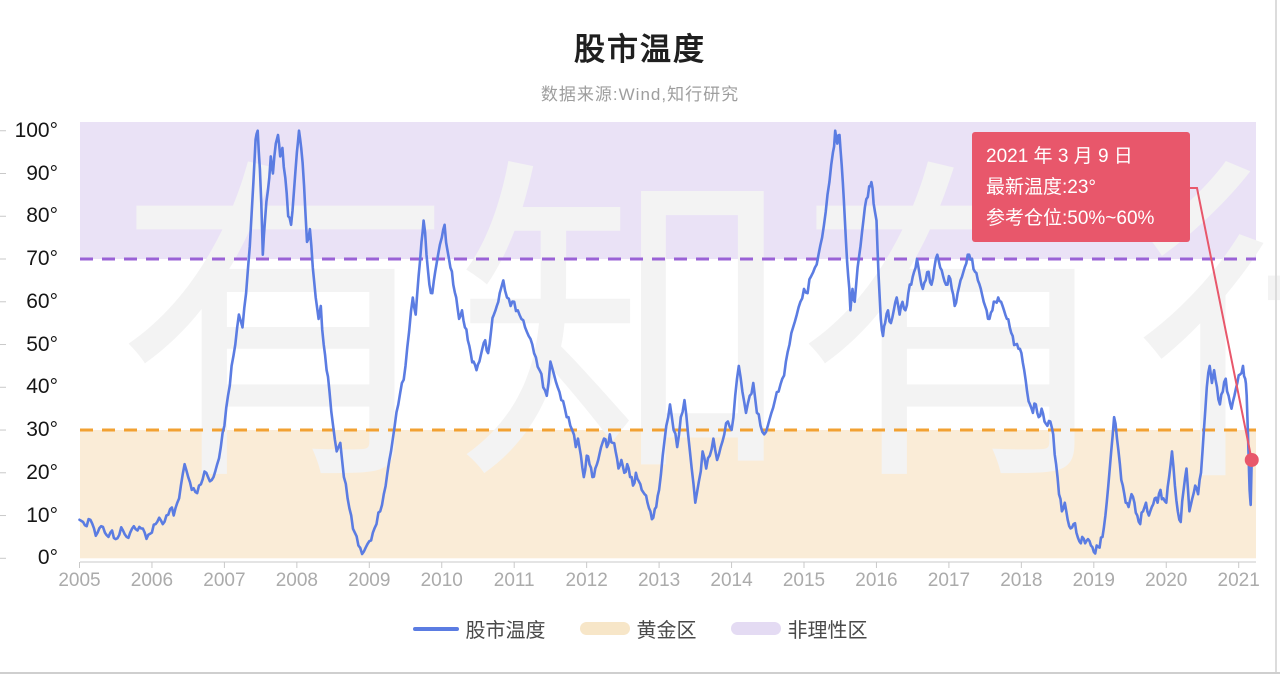  Describe the element at coordinates (586, 580) in the screenshot. I see `x-axis-label: 2012` at that location.